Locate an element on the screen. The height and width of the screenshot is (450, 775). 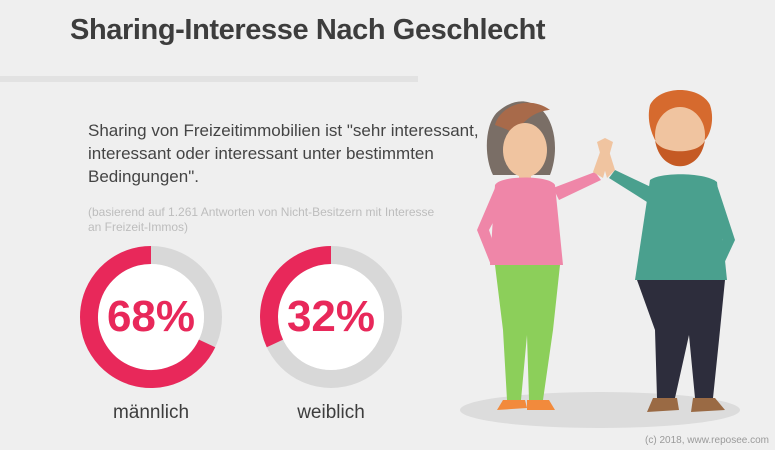
donut-value-maennlich: 68% is located at coordinates (151, 316).